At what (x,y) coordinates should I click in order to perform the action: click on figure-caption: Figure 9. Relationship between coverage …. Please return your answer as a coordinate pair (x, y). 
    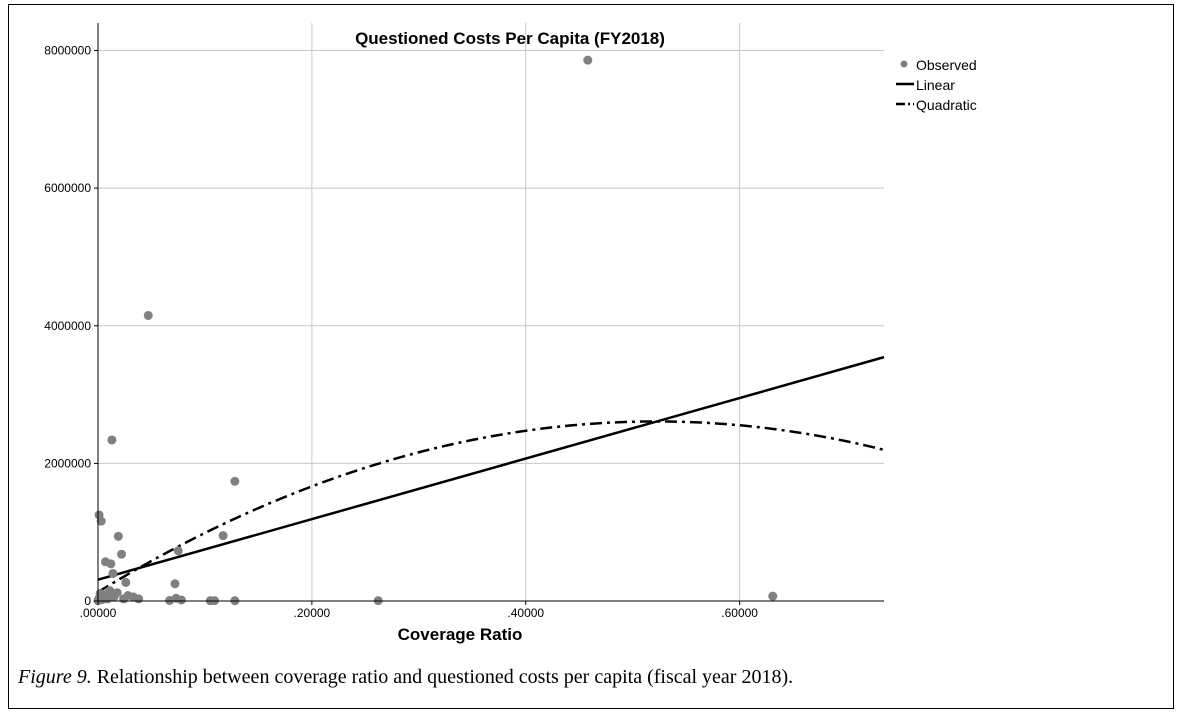
    Looking at the image, I should click on (405, 677).